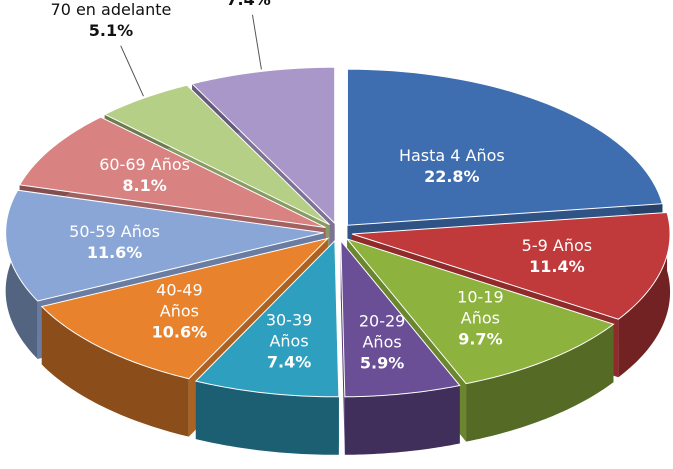 This screenshot has height=469, width=673. I want to click on slice-label: 30-39 Años 7.4%, so click(289, 341).